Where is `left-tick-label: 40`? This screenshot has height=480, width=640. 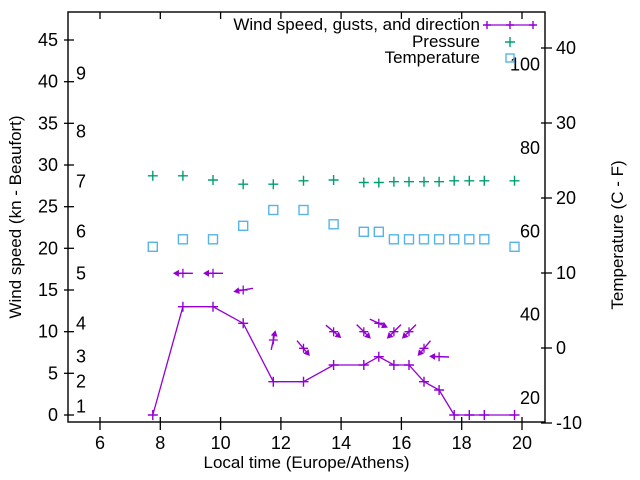 left-tick-label: 40 is located at coordinates (48, 82).